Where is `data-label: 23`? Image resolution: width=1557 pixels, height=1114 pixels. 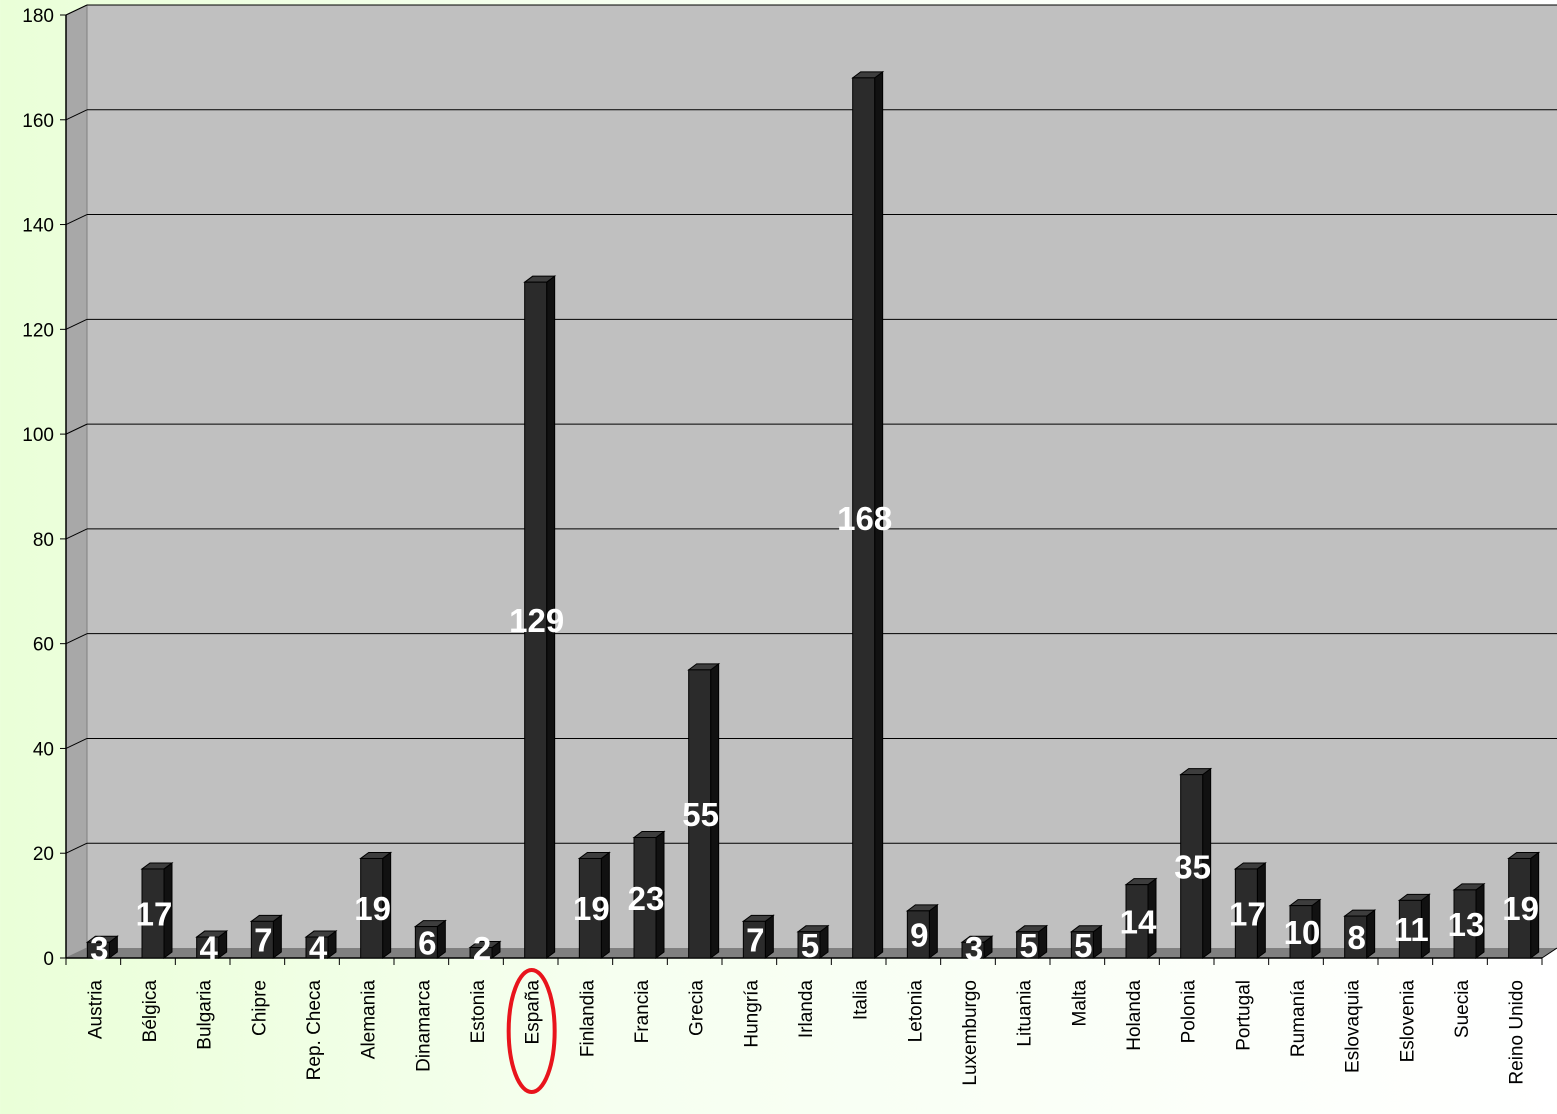 data-label: 23 is located at coordinates (646, 898).